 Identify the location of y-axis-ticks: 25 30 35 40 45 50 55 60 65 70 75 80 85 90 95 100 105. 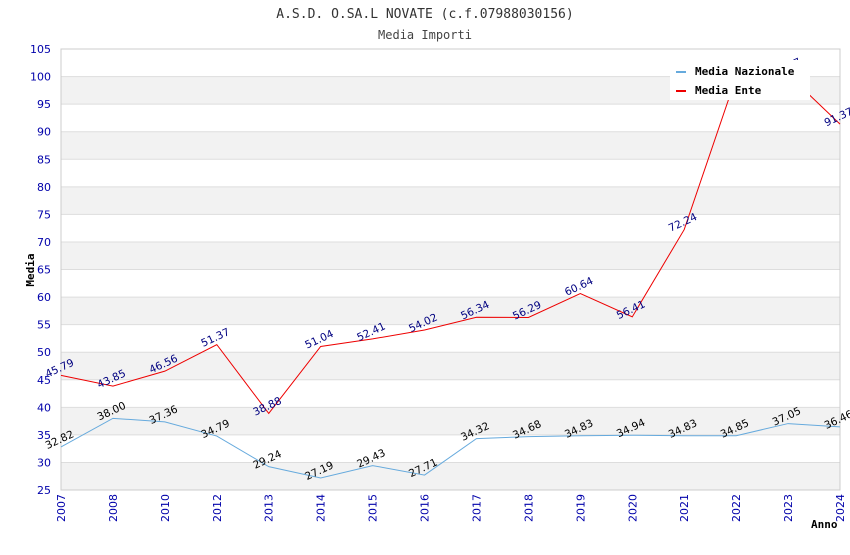
(40, 270).